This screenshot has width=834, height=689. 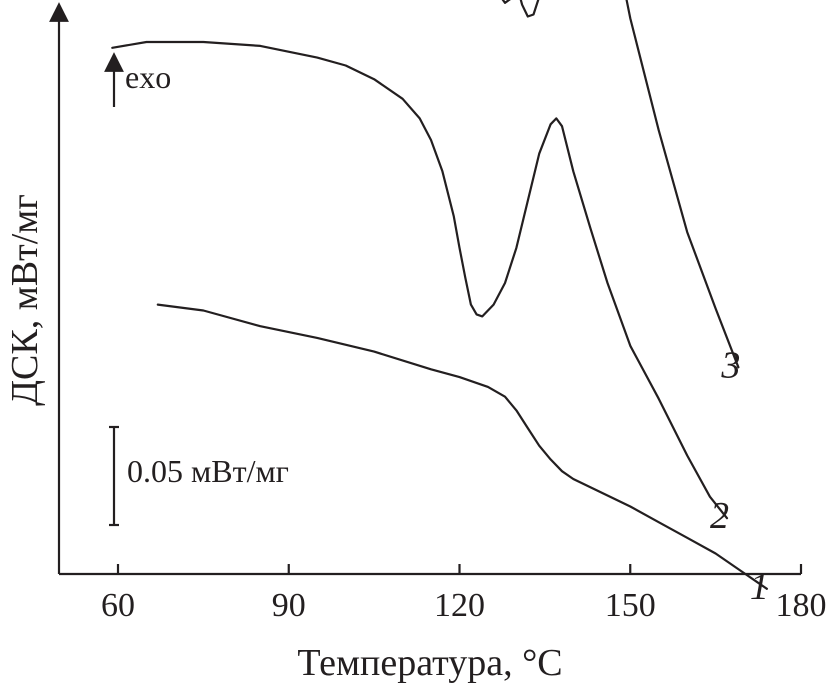 I want to click on scale-bar-label: 0.05 мВт/мг, so click(x=208, y=471).